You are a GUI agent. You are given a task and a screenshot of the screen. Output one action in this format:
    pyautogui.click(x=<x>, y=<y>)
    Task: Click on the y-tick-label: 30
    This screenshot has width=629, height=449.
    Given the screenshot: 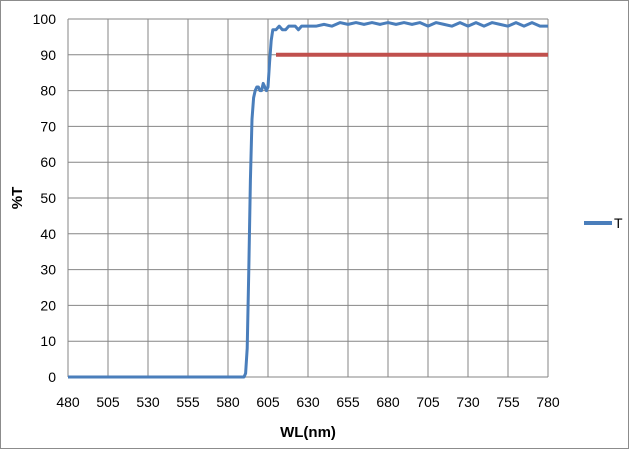 What is the action you would take?
    pyautogui.click(x=48, y=270)
    